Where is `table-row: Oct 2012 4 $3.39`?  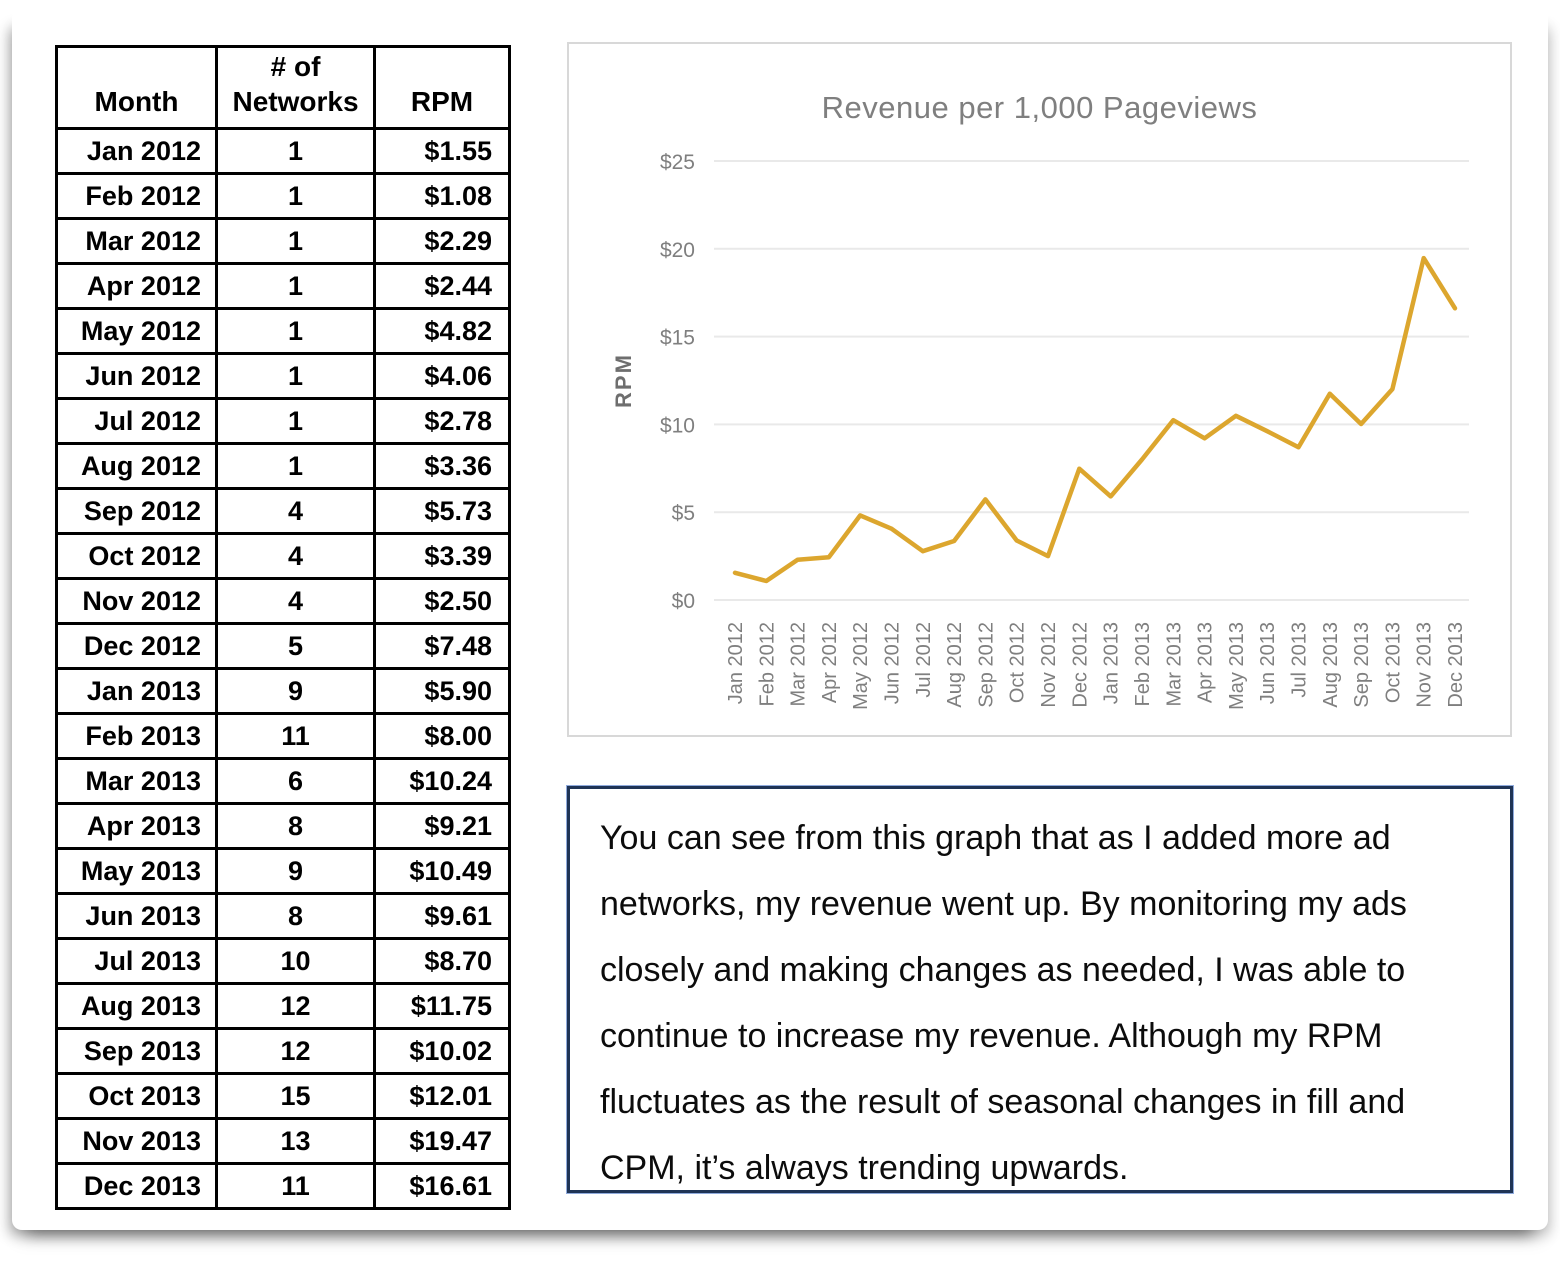
table-row: Oct 2012 4 $3.39 is located at coordinates (283, 556).